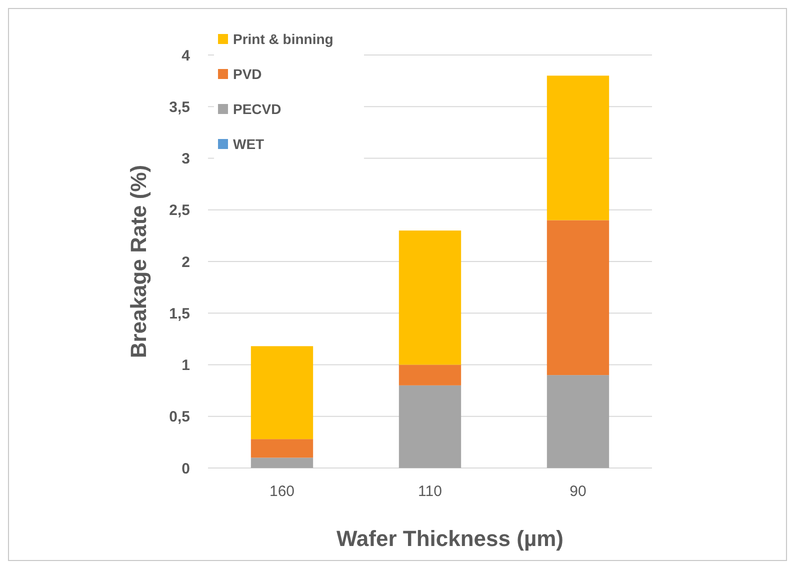 The height and width of the screenshot is (568, 795). Describe the element at coordinates (282, 491) in the screenshot. I see `x-tick-label: 160` at that location.